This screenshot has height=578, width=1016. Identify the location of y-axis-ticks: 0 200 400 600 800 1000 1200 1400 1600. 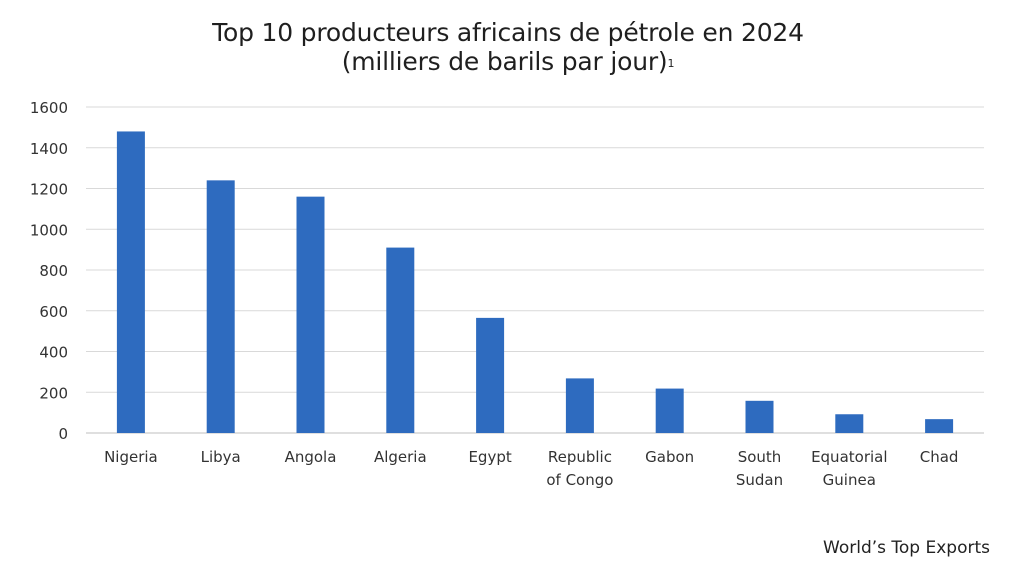
(49, 271).